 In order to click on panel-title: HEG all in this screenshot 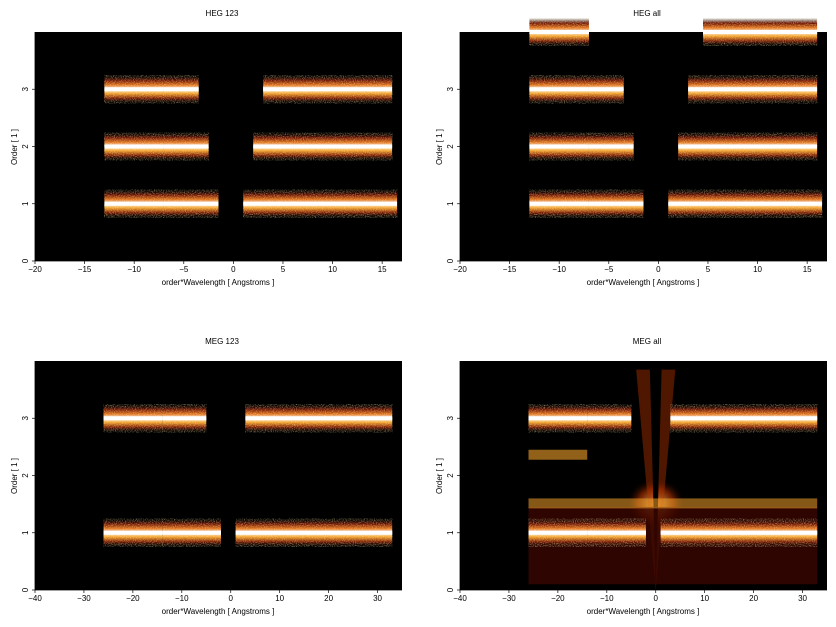, I will do `click(647, 13)`.